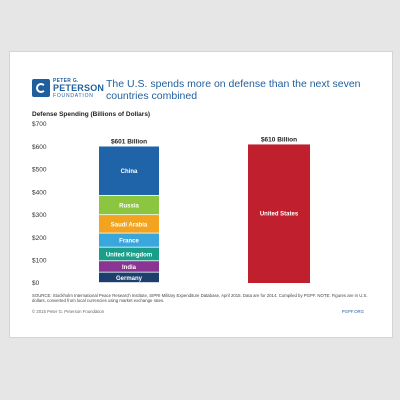 The height and width of the screenshot is (400, 400). Describe the element at coordinates (39, 147) in the screenshot. I see `y-tick-label: $600` at that location.